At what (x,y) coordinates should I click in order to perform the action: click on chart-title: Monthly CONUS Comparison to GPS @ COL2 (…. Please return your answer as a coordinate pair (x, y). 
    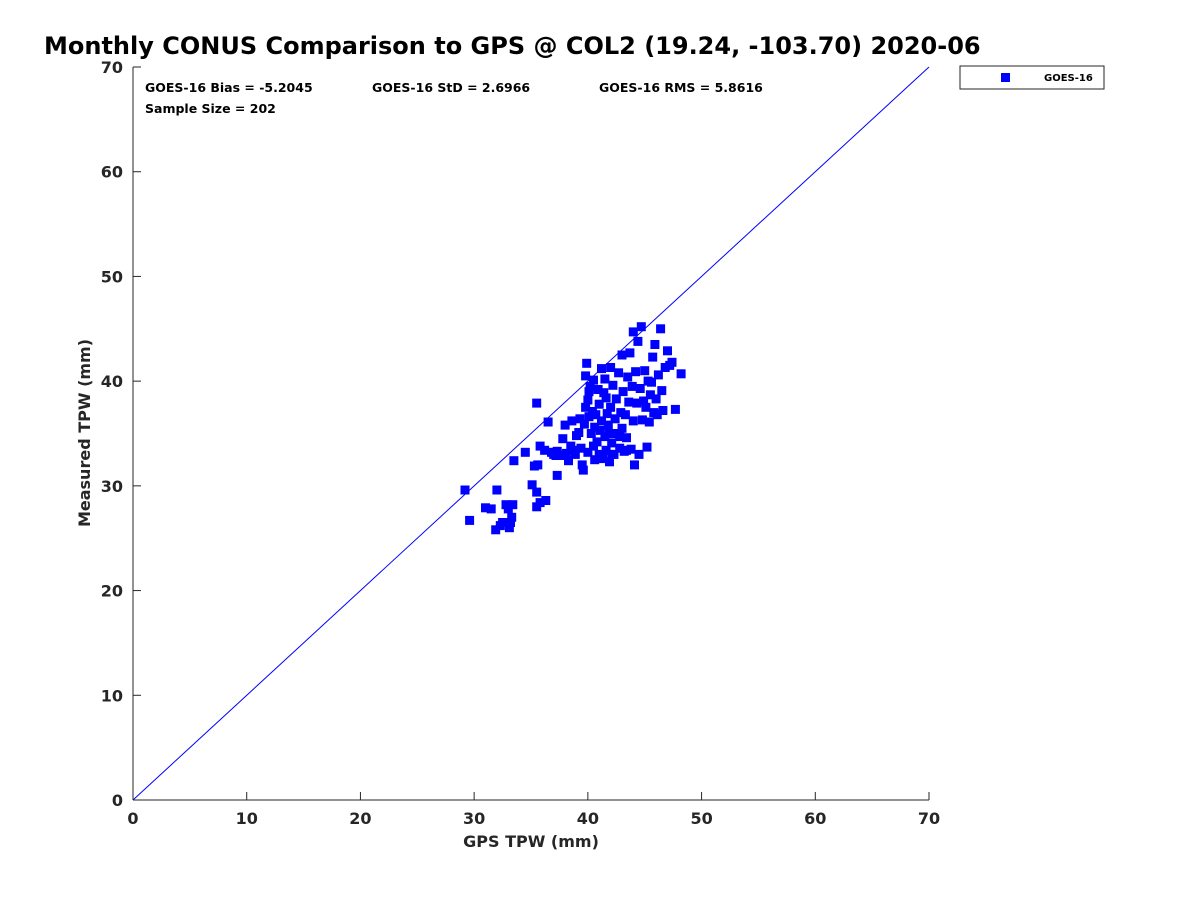
    Looking at the image, I should click on (512, 46).